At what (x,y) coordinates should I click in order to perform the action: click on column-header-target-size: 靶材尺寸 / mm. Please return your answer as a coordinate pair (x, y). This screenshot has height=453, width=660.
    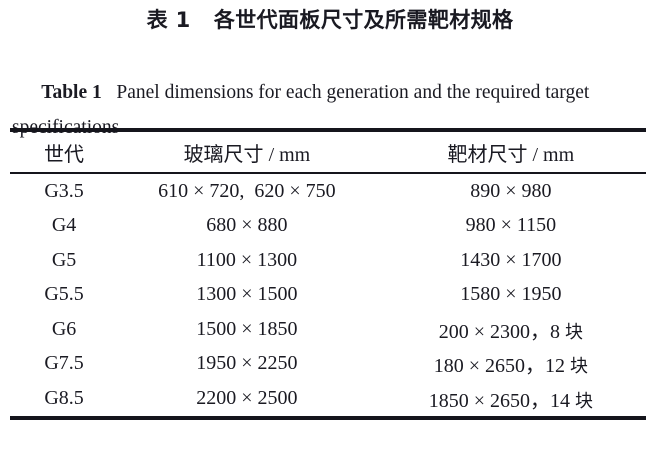
    Looking at the image, I should click on (511, 152).